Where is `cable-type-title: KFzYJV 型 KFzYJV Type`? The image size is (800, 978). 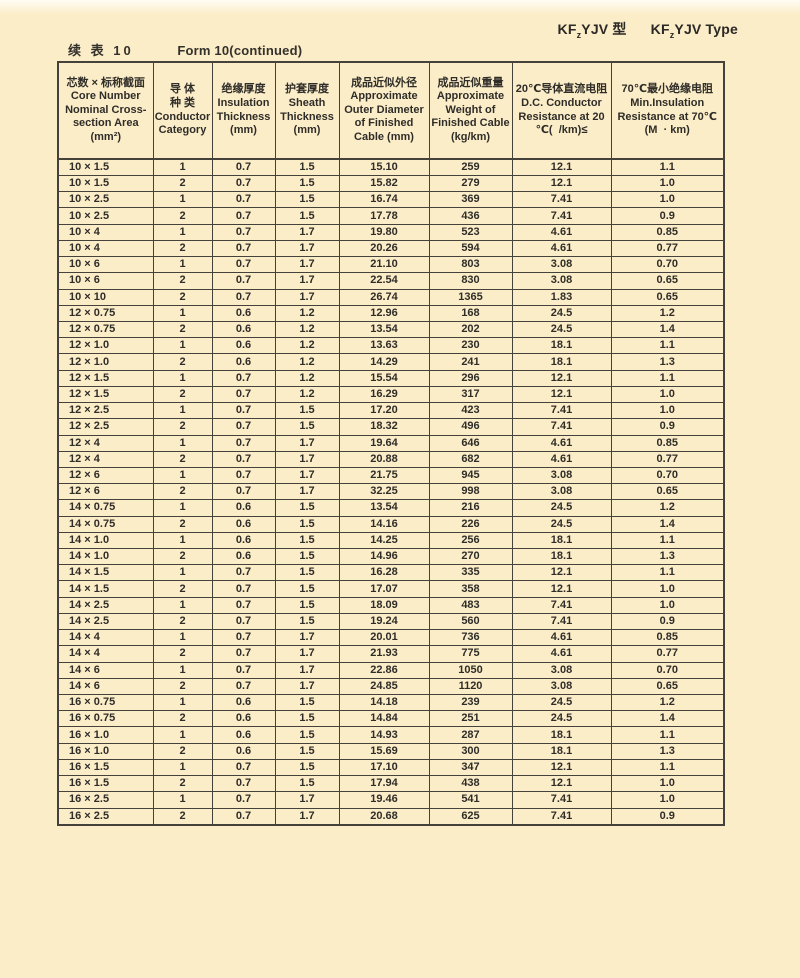 cable-type-title: KFzYJV 型 KFzYJV Type is located at coordinates (648, 29).